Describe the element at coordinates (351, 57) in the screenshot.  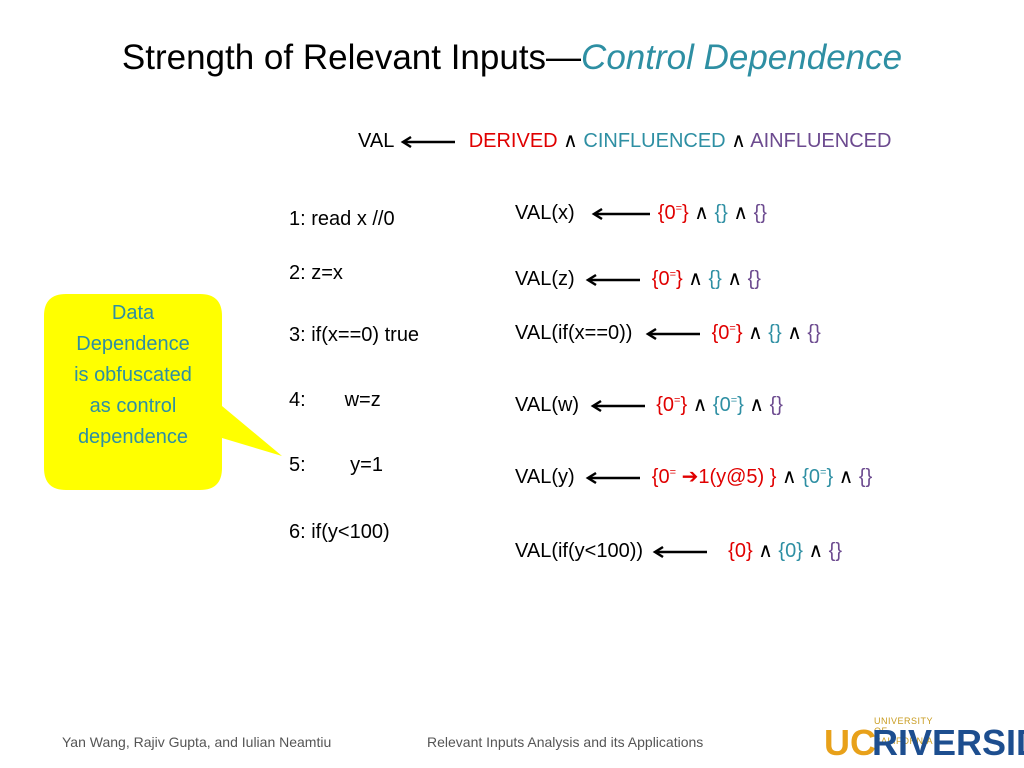
I see `title-main: Strength of Relevant Inputs—` at that location.